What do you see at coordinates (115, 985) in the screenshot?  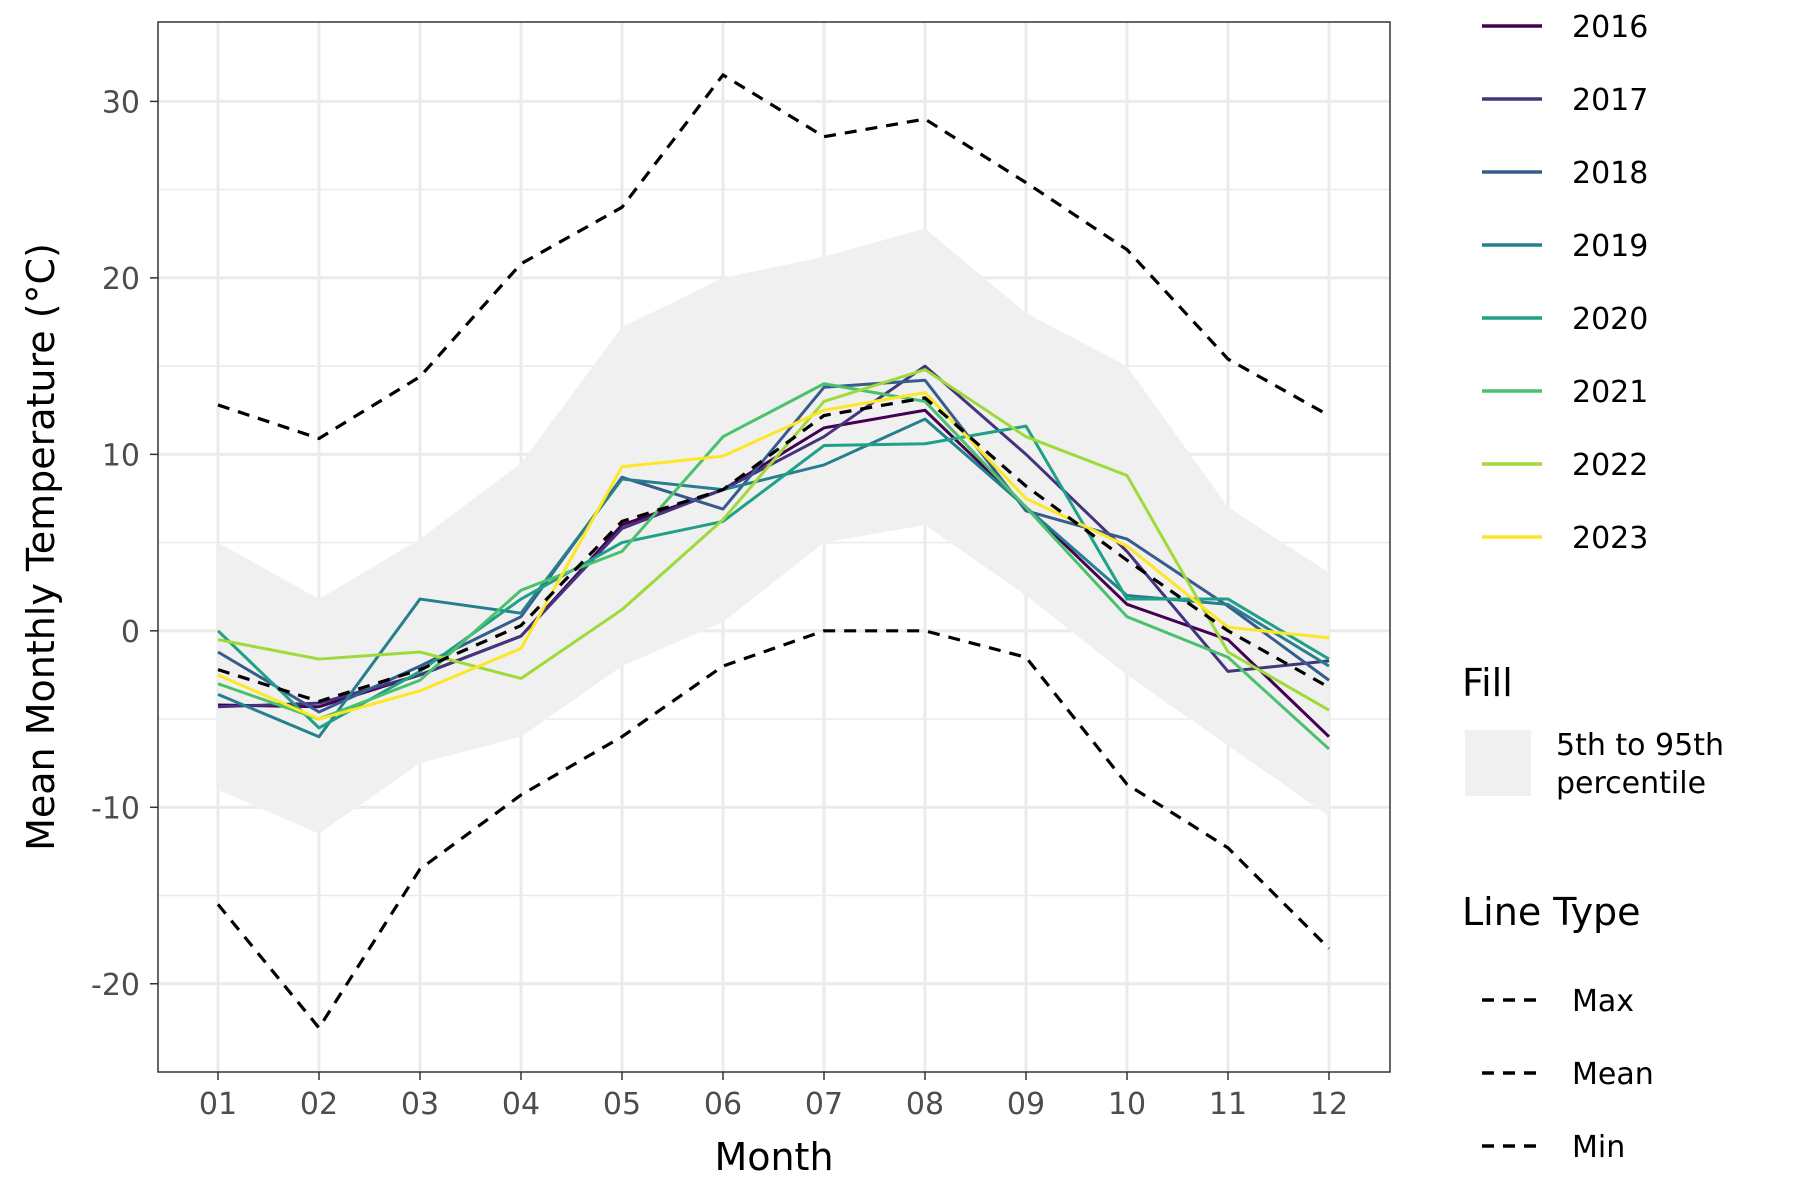 I see `y-tick-label: -20` at bounding box center [115, 985].